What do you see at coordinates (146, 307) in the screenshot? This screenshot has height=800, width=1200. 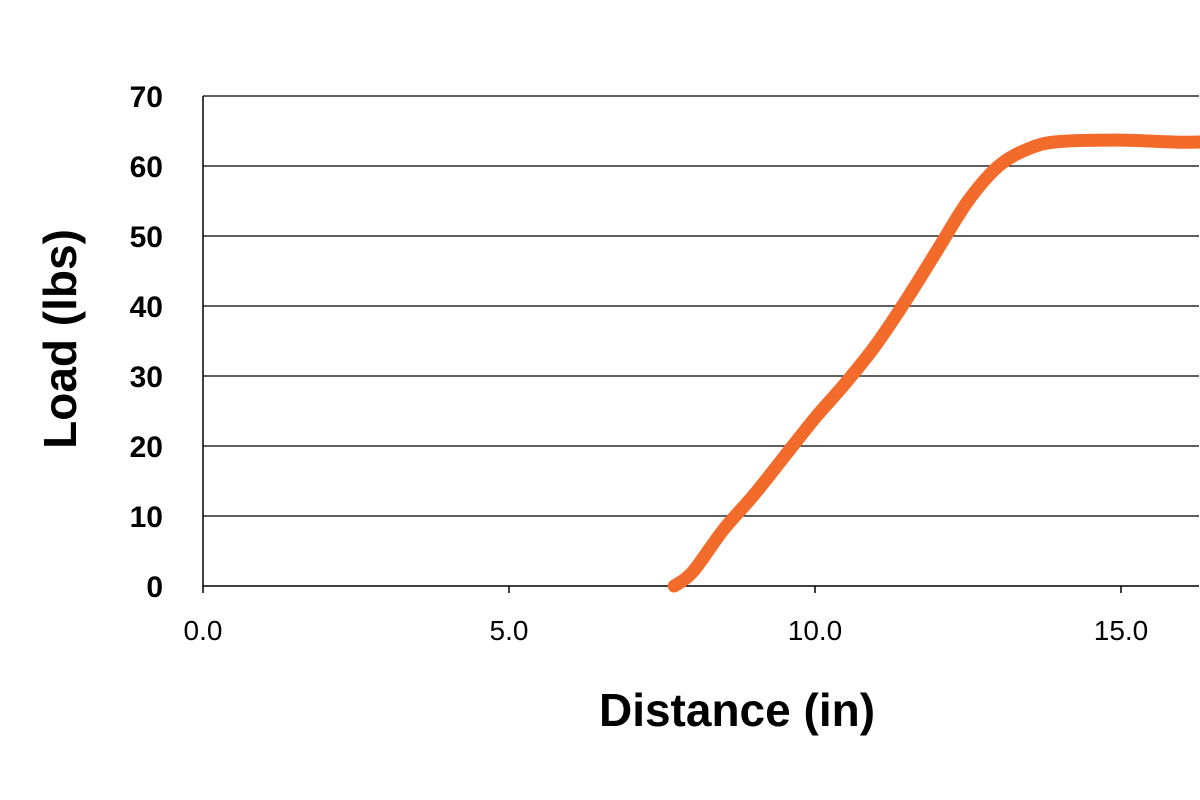 I see `y-tick-label: 40` at bounding box center [146, 307].